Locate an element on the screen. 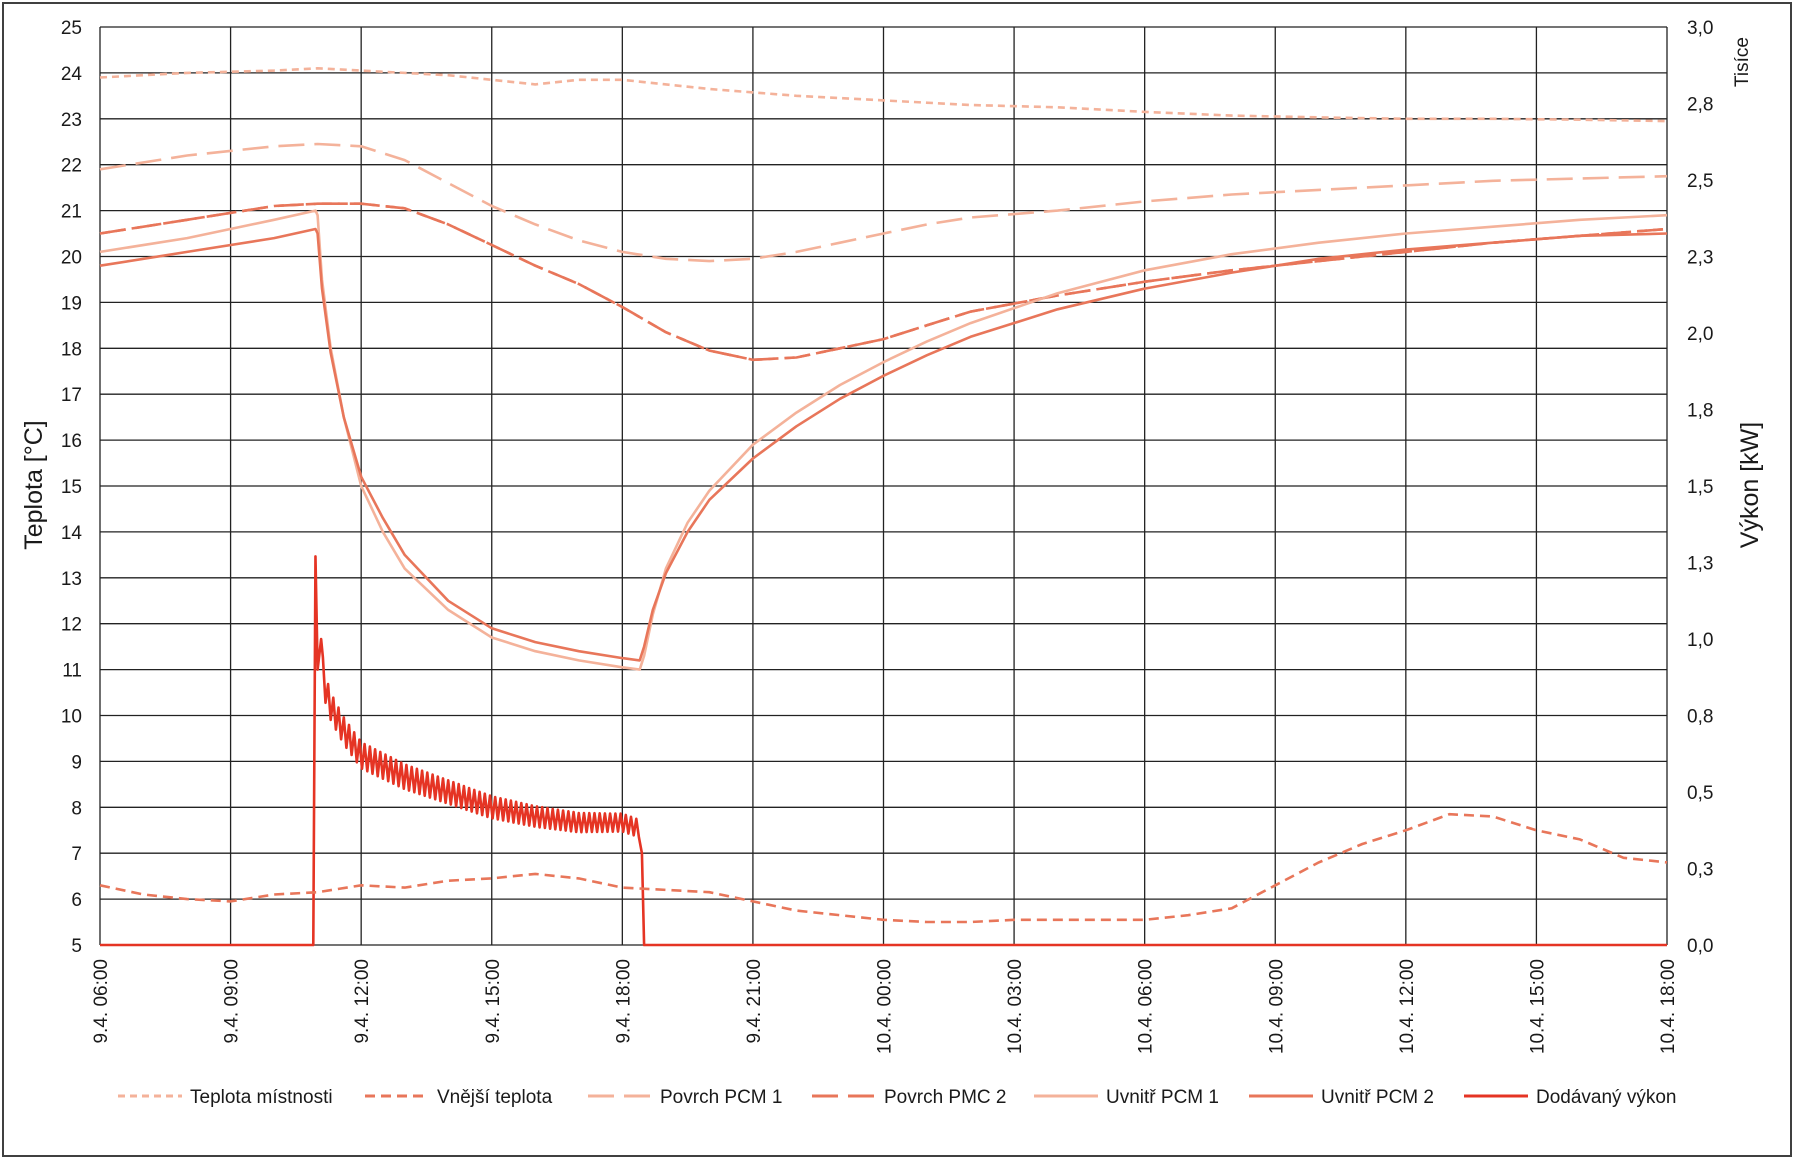  y-tick-label: 18 is located at coordinates (71, 349).